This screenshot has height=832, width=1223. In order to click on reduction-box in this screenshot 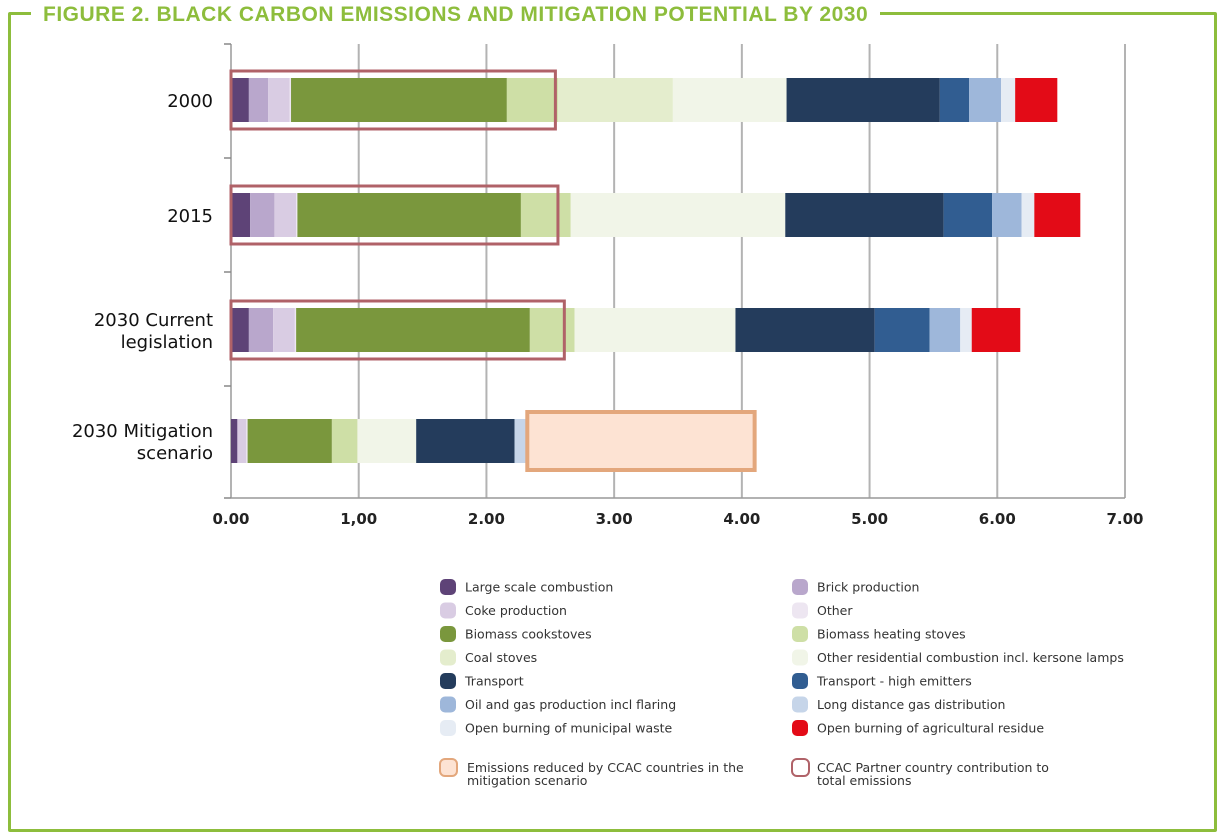, I will do `click(641, 441)`.